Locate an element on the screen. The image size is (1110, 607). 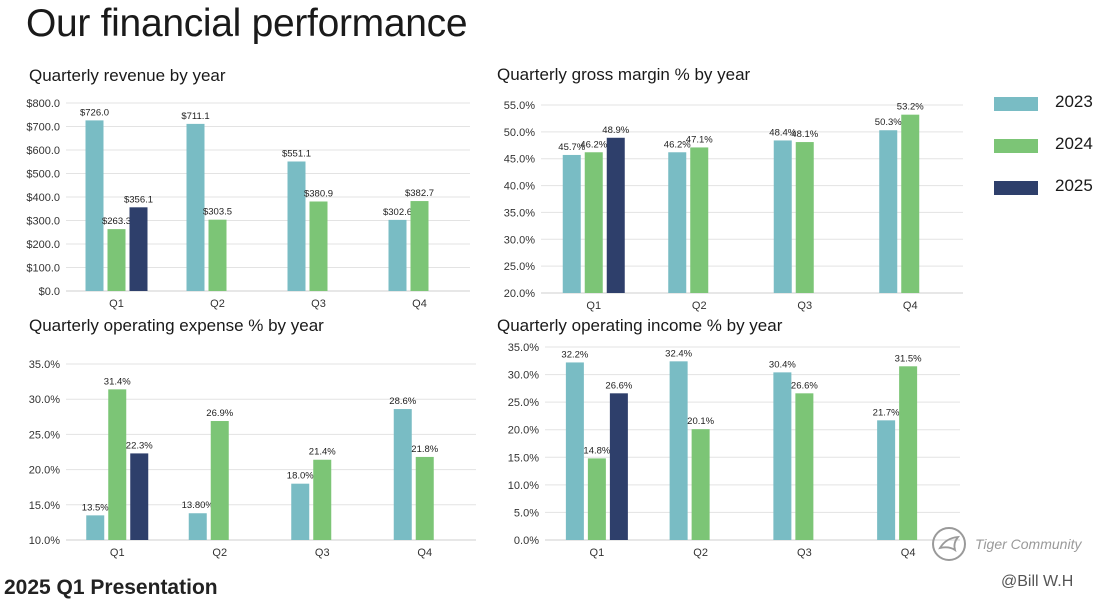
bar-revenue-q1-2023 is located at coordinates (94, 205).